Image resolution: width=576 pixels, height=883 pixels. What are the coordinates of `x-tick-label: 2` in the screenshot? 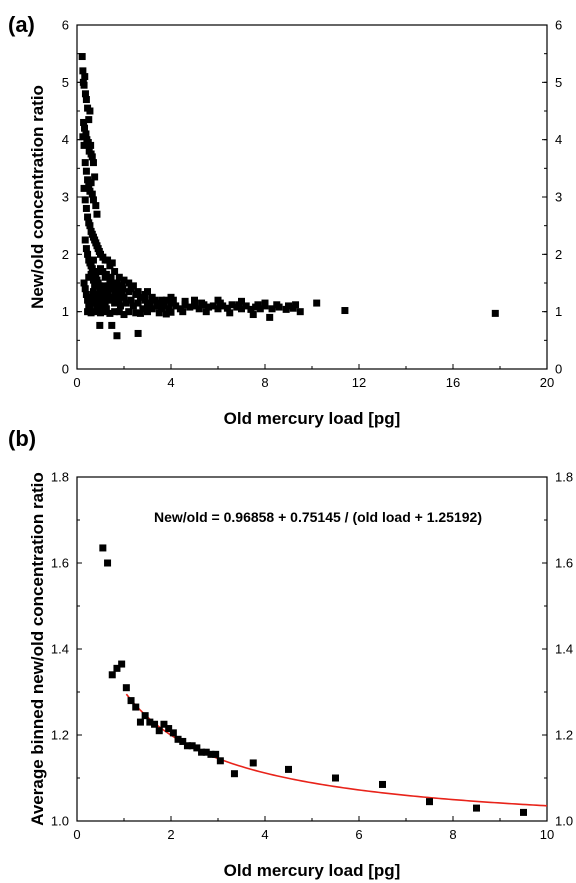 It's located at (170, 834).